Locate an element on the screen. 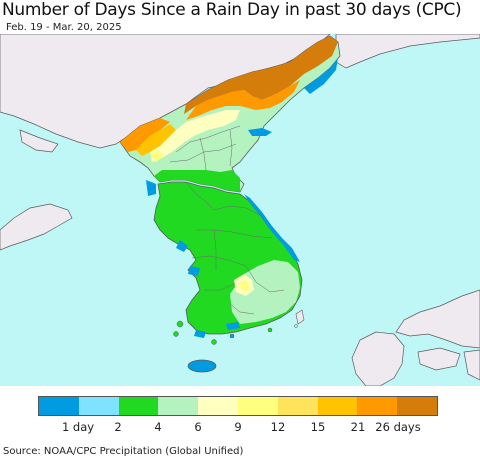  legend-labels: 1 day 2 4 6 9 12 15 21 26 days is located at coordinates (240, 428).